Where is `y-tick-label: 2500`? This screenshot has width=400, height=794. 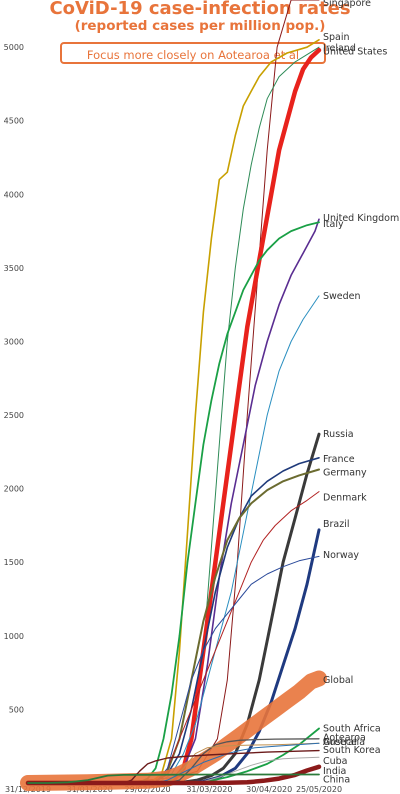 y-tick-label: 2500 is located at coordinates (14, 415).